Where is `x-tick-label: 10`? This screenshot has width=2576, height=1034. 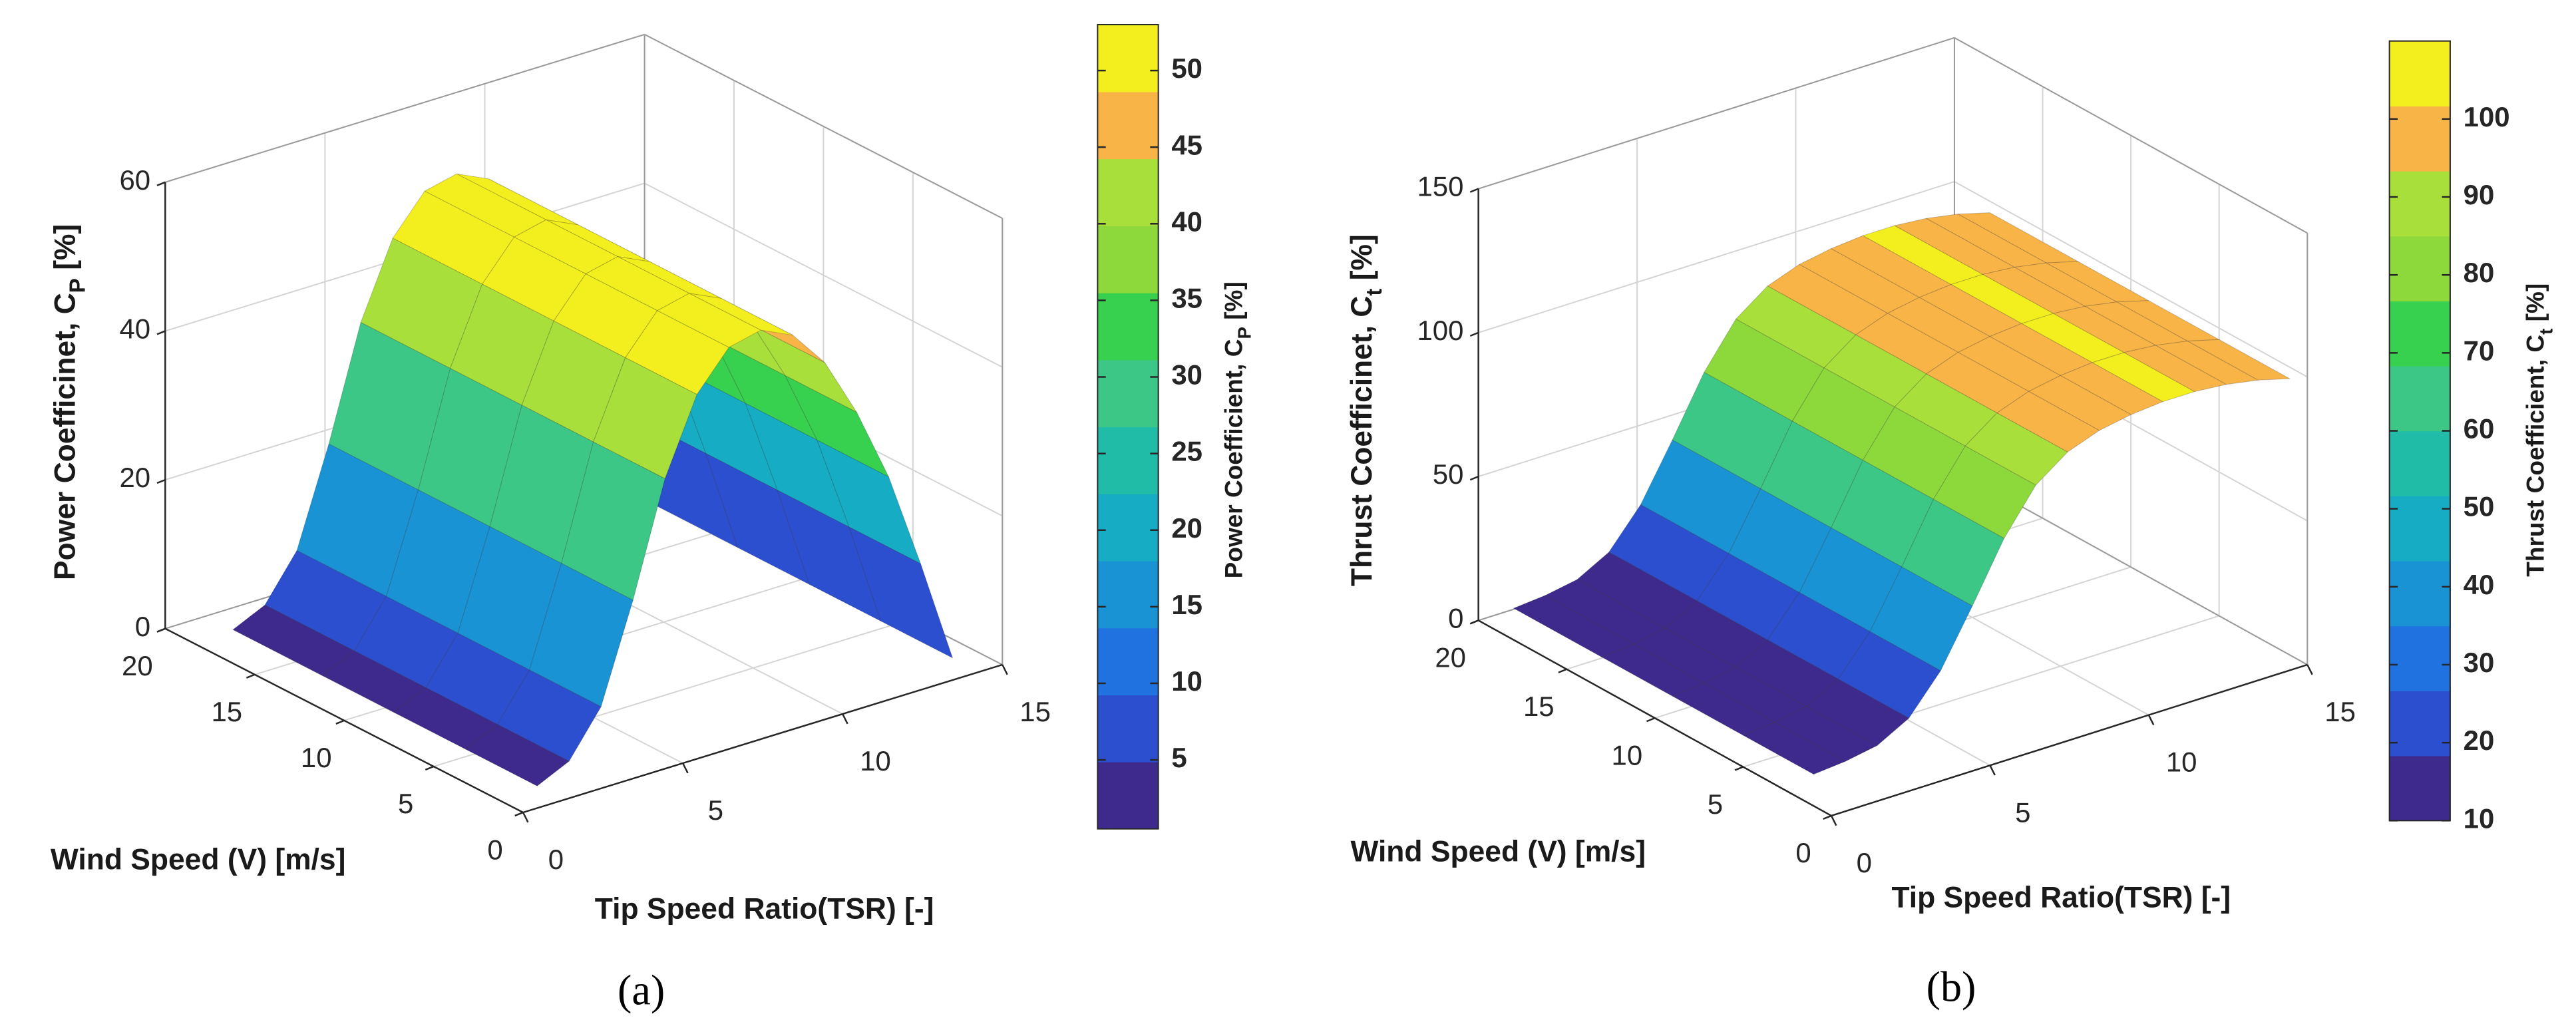 x-tick-label: 10 is located at coordinates (875, 760).